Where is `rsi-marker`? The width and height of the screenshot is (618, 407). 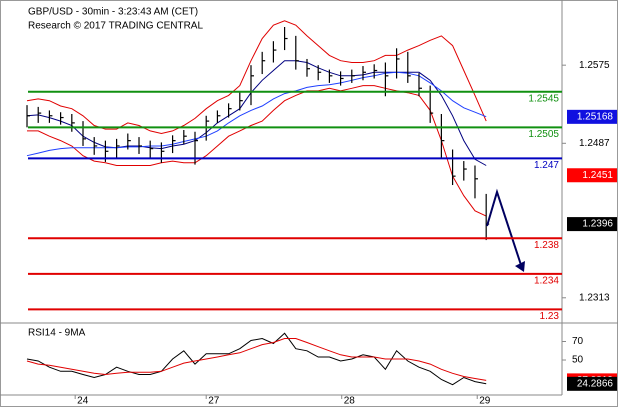 rsi-marker is located at coordinates (592, 383).